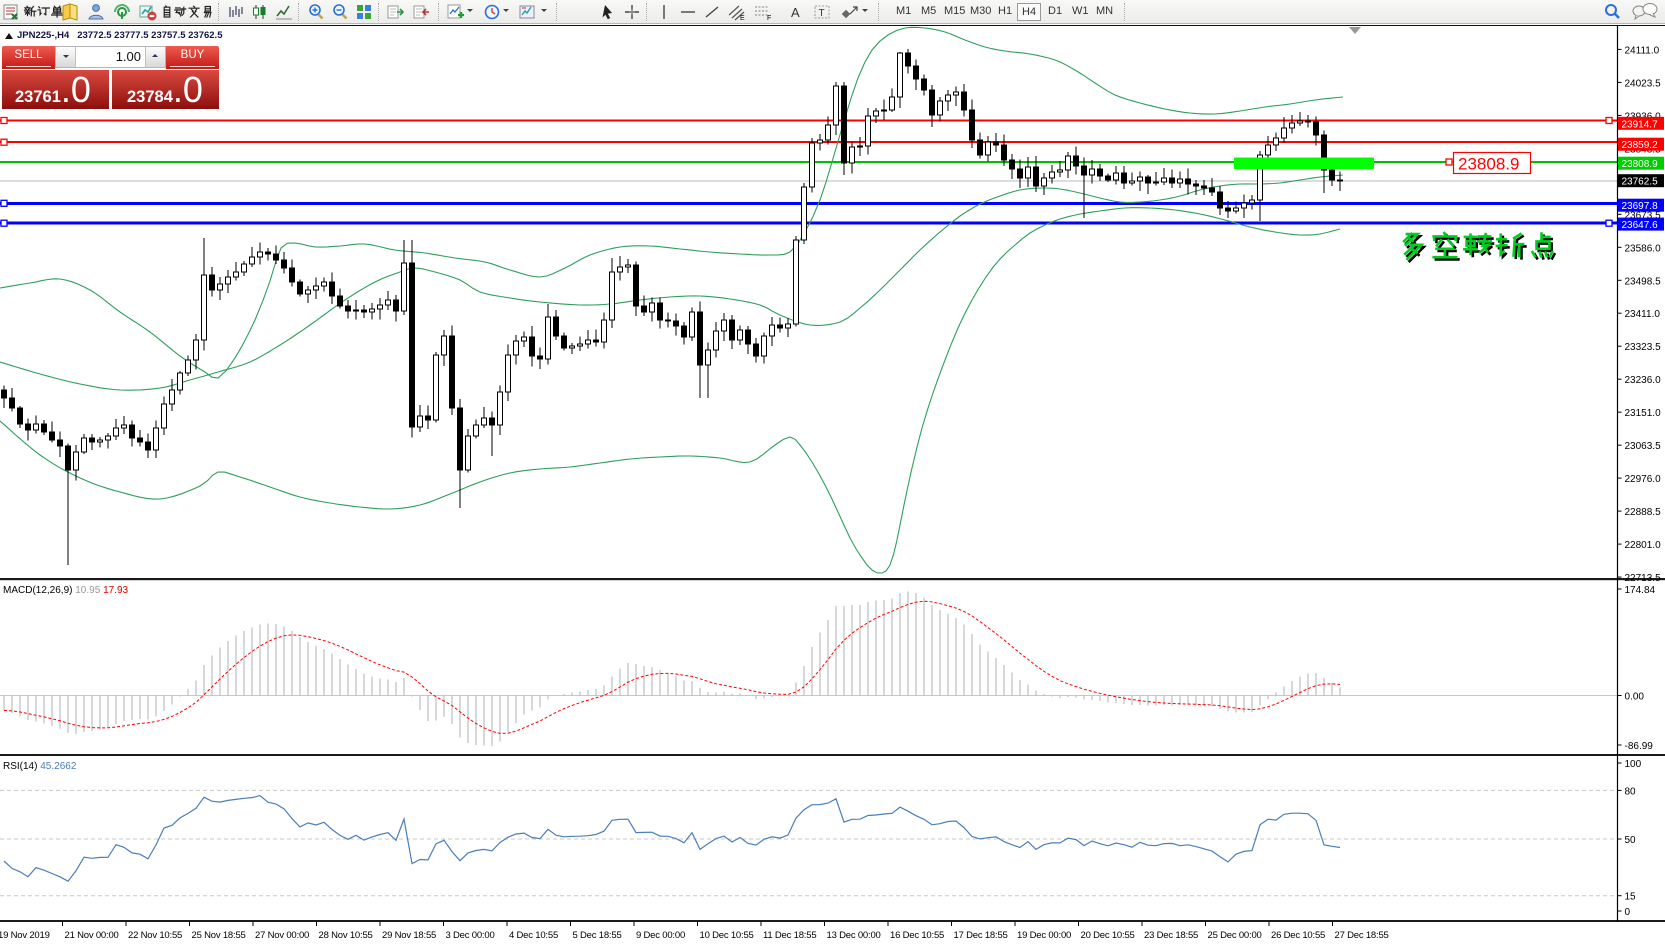 The image size is (1665, 946). I want to click on svg-text: 50, so click(1631, 840).